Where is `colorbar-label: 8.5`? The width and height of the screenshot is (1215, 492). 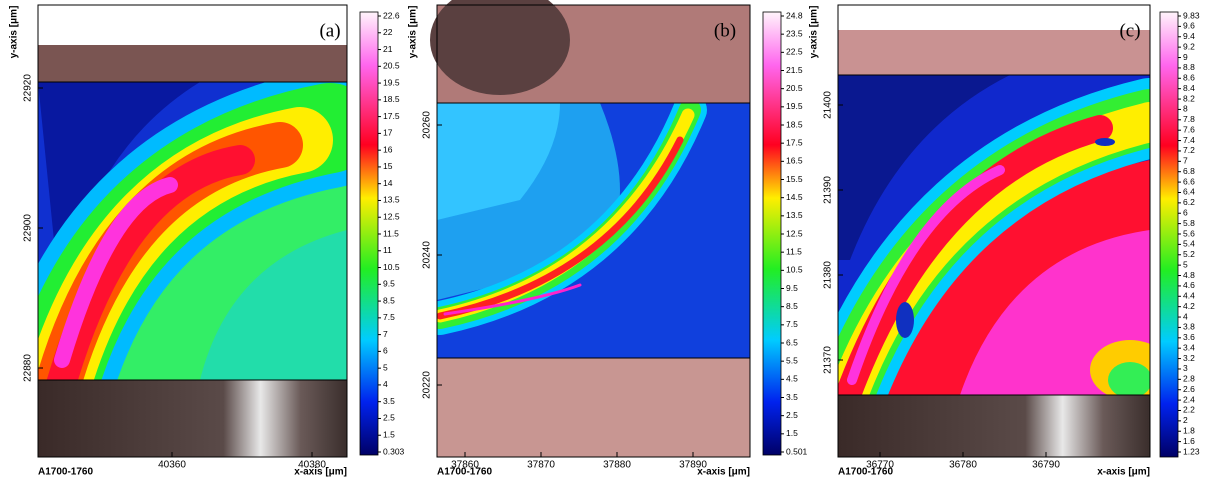
colorbar-label: 8.5 is located at coordinates (389, 300).